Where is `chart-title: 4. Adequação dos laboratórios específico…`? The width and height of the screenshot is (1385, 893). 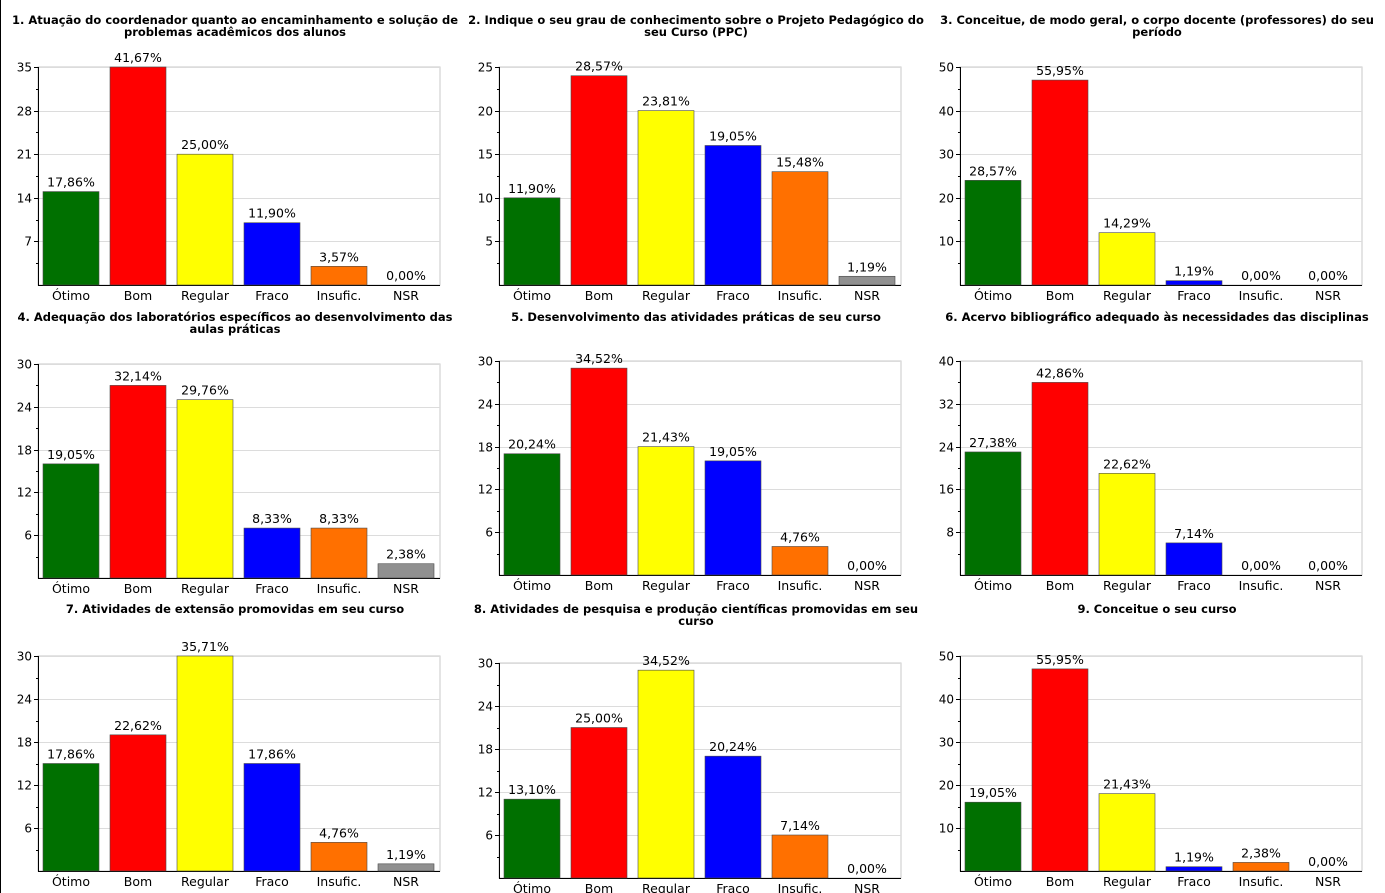 chart-title: 4. Adequação dos laboratórios específico… is located at coordinates (235, 323).